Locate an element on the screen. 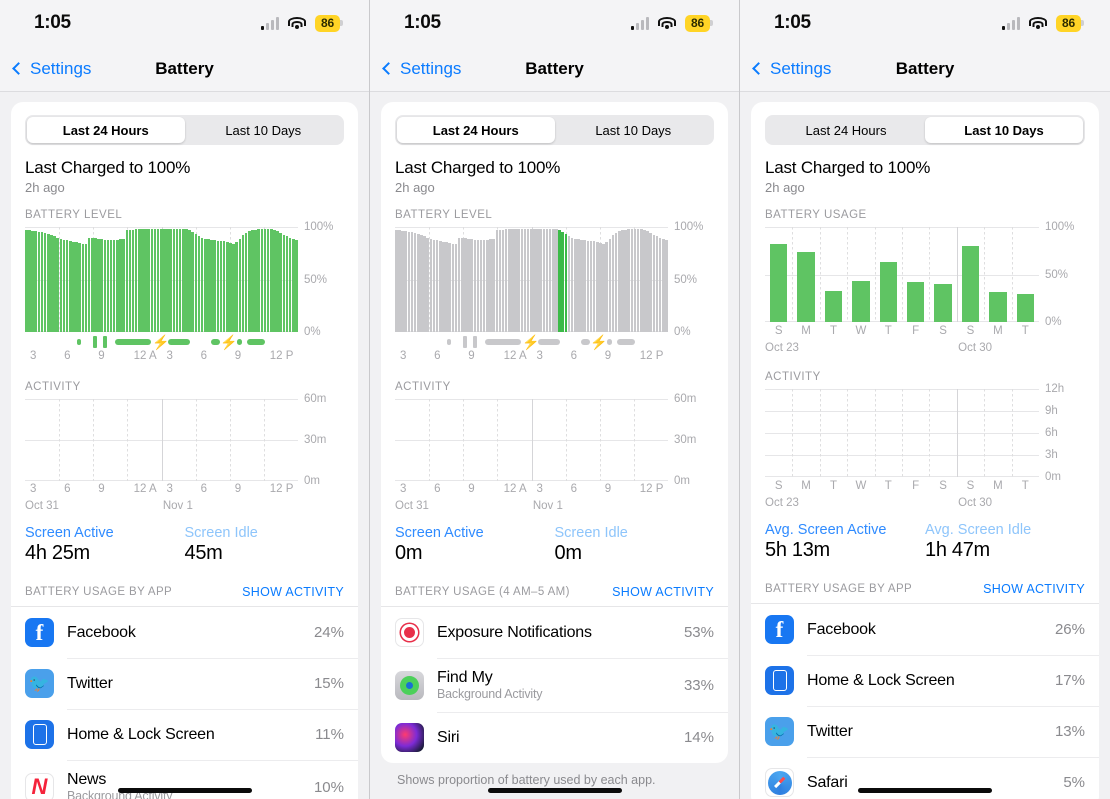  battery-usage-chart: 100% 50% 0% is located at coordinates (925, 274).